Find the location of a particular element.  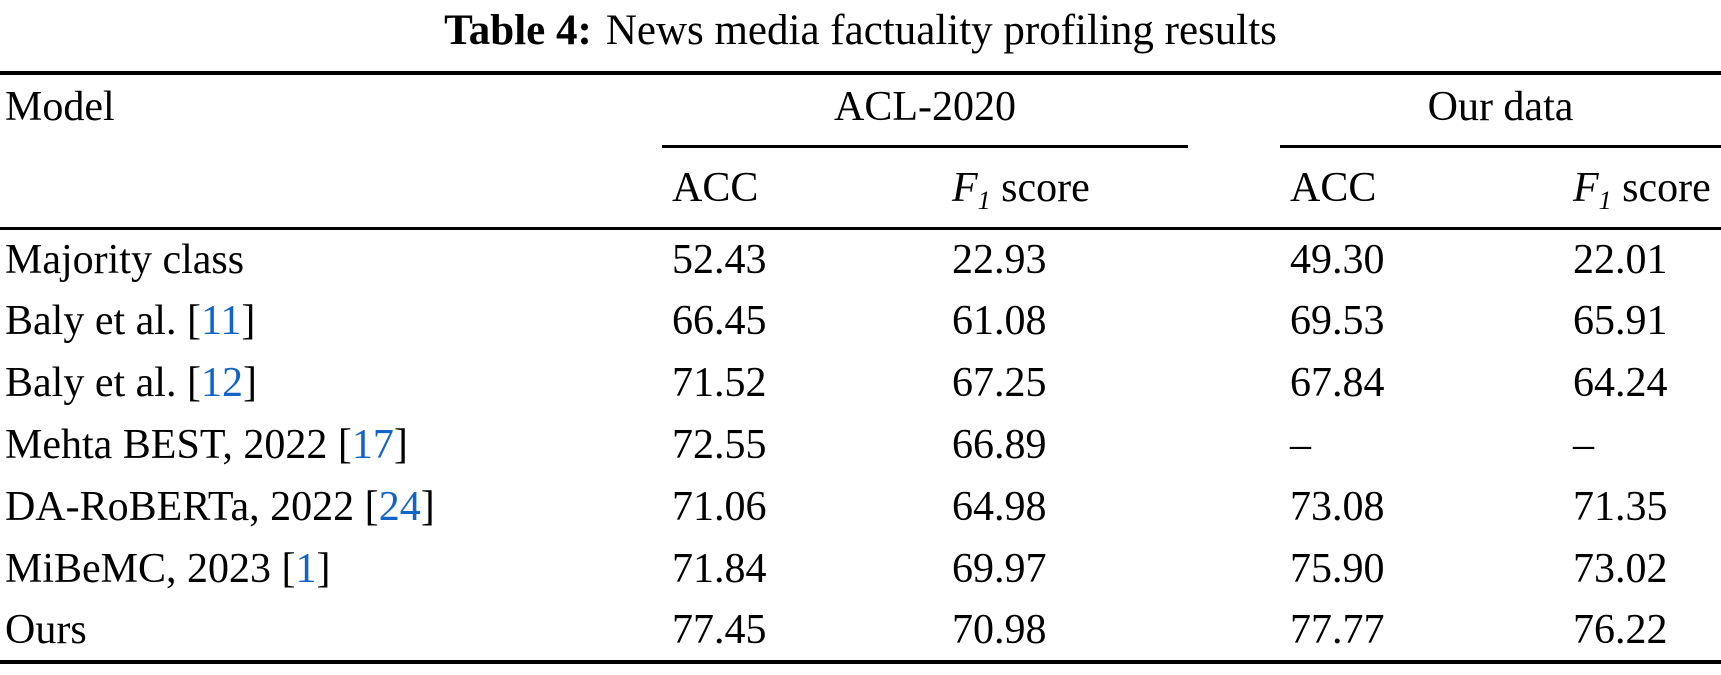

subheader-row: ACC F1 score ACC F1 score is located at coordinates (860, 189).